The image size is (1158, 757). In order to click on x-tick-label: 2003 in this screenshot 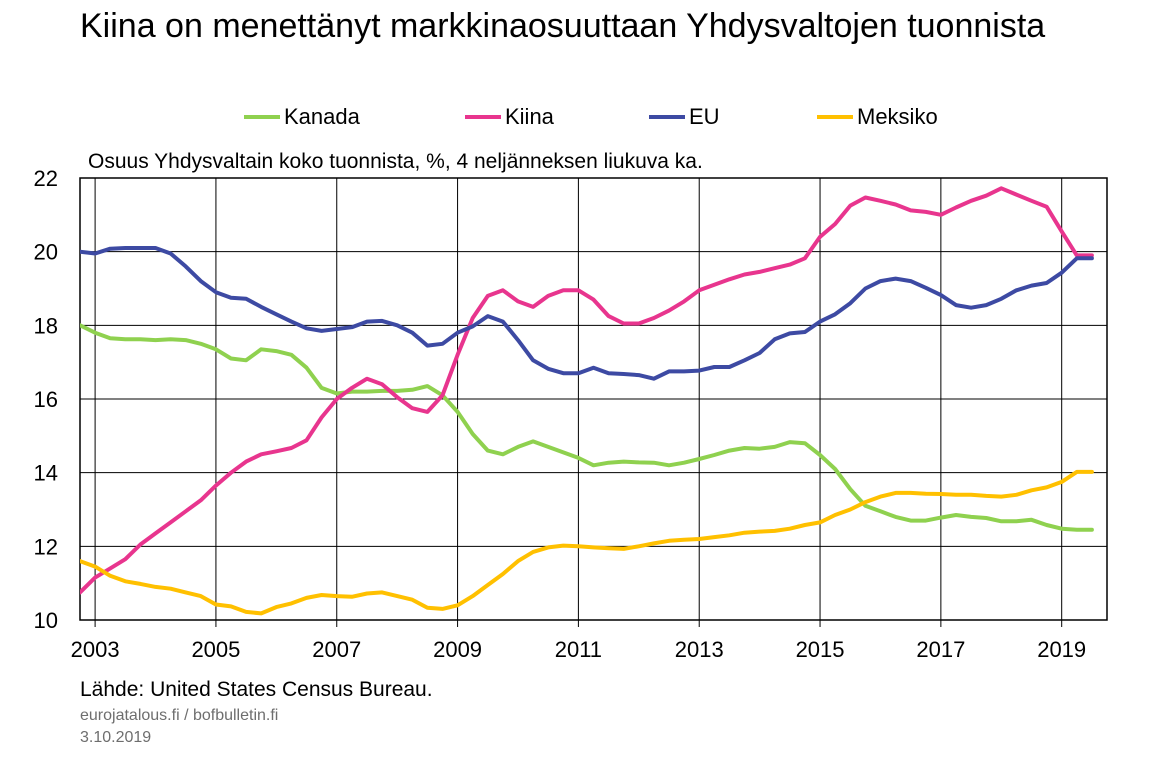, I will do `click(95, 649)`.